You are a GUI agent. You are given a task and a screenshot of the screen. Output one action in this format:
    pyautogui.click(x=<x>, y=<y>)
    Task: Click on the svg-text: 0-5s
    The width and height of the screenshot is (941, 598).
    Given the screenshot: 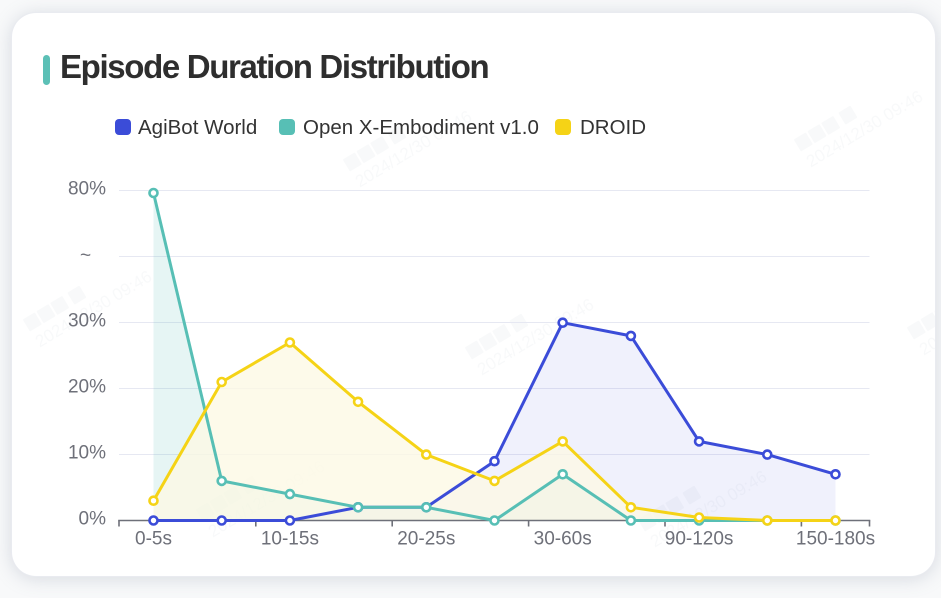 What is the action you would take?
    pyautogui.click(x=153, y=539)
    